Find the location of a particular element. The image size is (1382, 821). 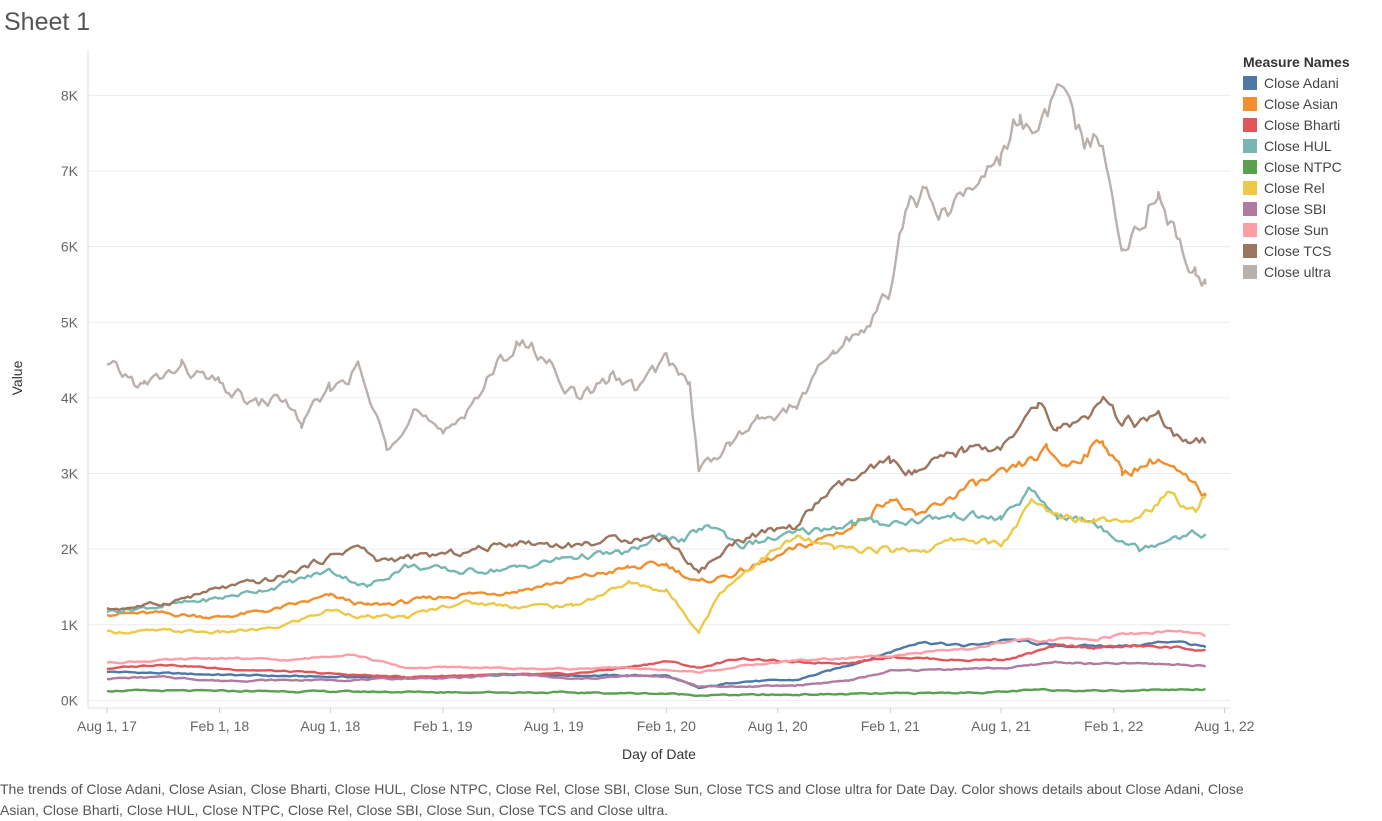

series-line-close-rel is located at coordinates (656, 562).